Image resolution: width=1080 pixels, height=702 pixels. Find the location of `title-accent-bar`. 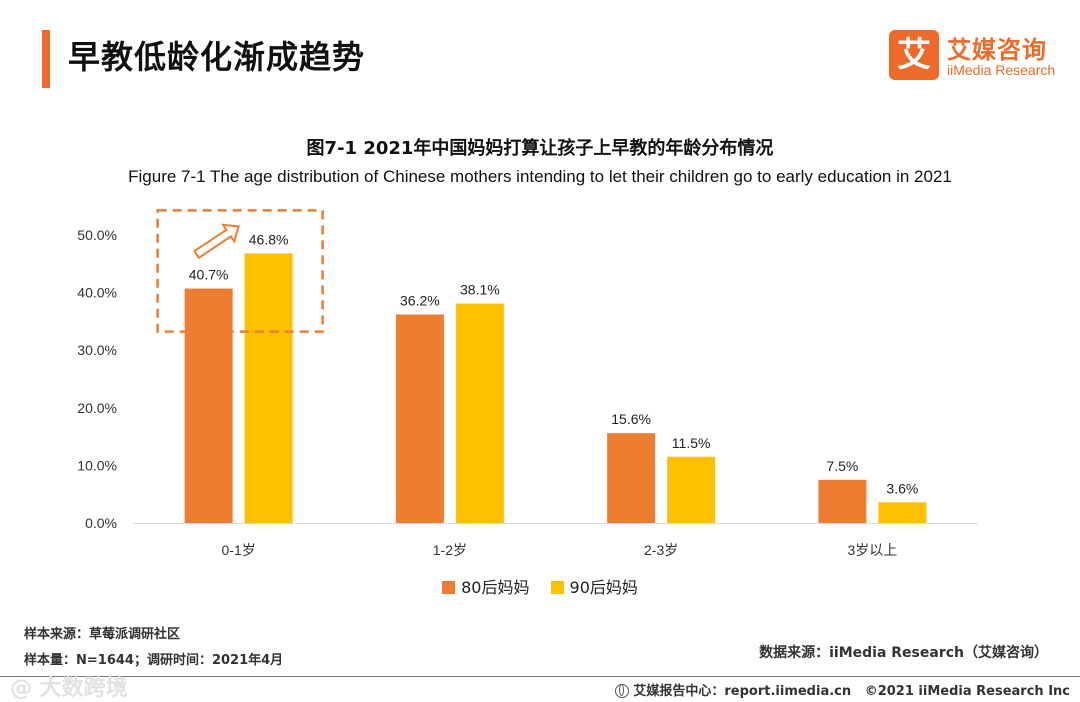

title-accent-bar is located at coordinates (46, 59).